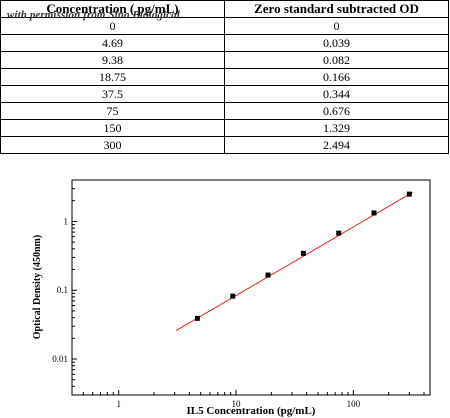 This screenshot has width=450, height=418. What do you see at coordinates (237, 404) in the screenshot?
I see `x-tick-label: 10` at bounding box center [237, 404].